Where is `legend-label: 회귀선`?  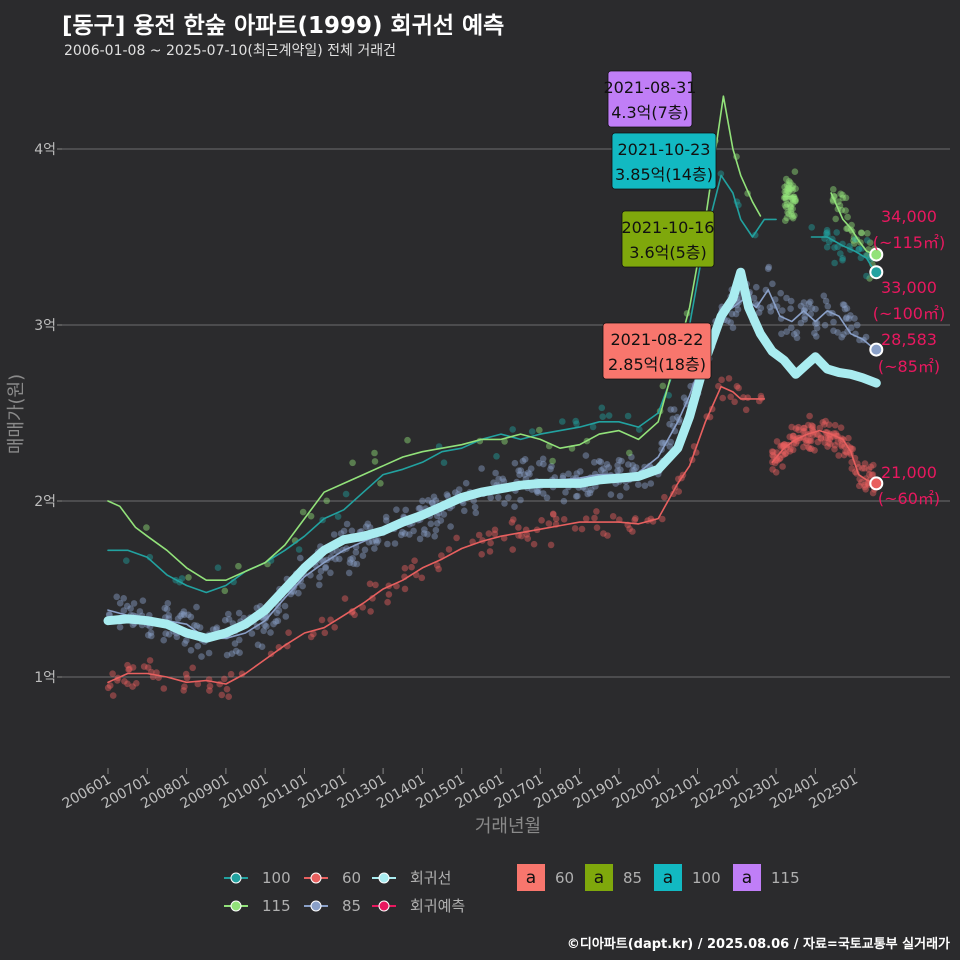 legend-label: 회귀선 is located at coordinates (430, 878).